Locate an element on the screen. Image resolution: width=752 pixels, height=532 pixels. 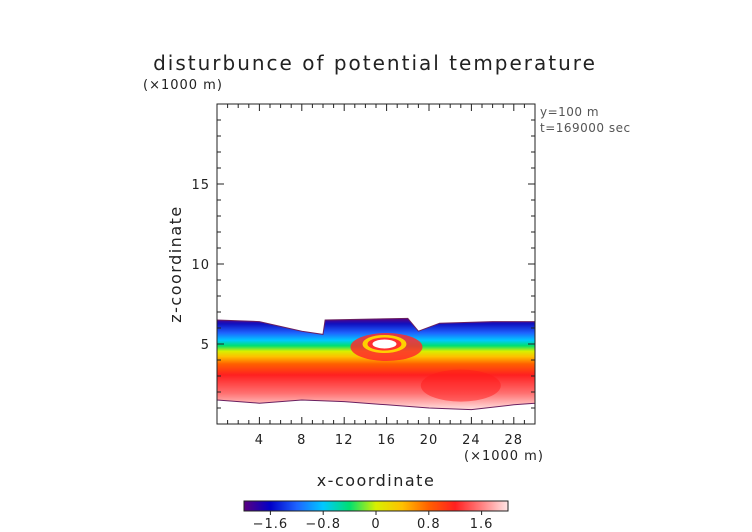
colorbar-tick-label: 1.6 is located at coordinates (482, 524).